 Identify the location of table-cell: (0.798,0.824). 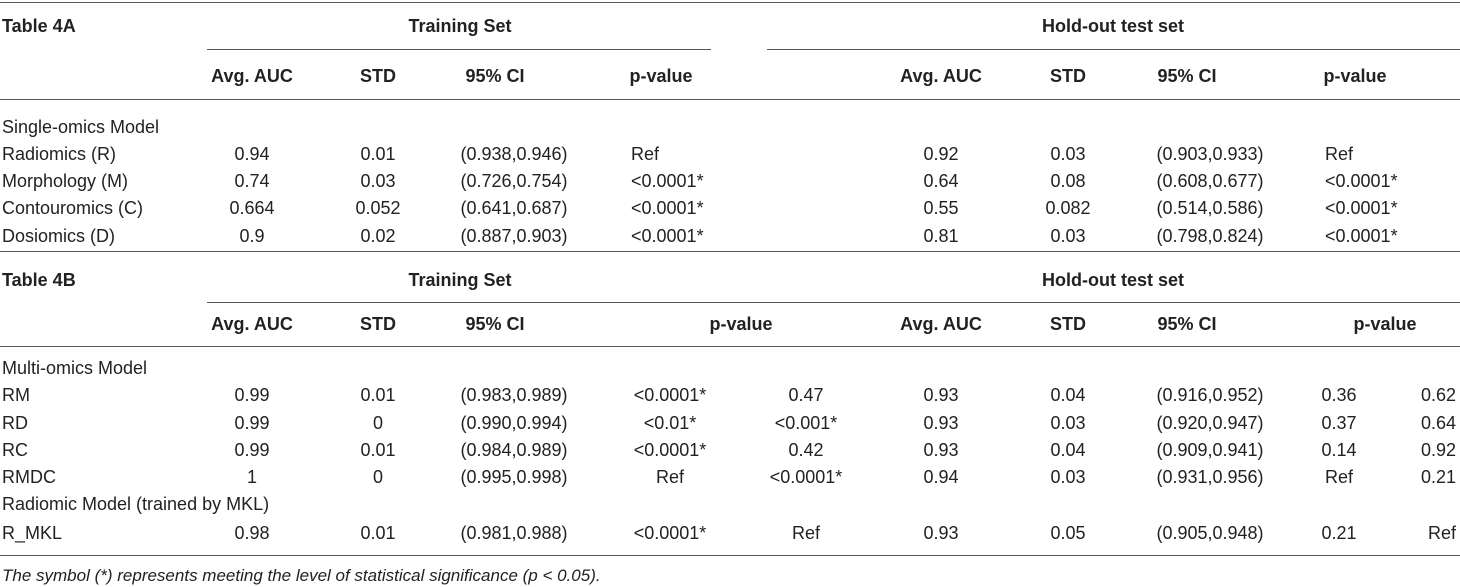
(1210, 236).